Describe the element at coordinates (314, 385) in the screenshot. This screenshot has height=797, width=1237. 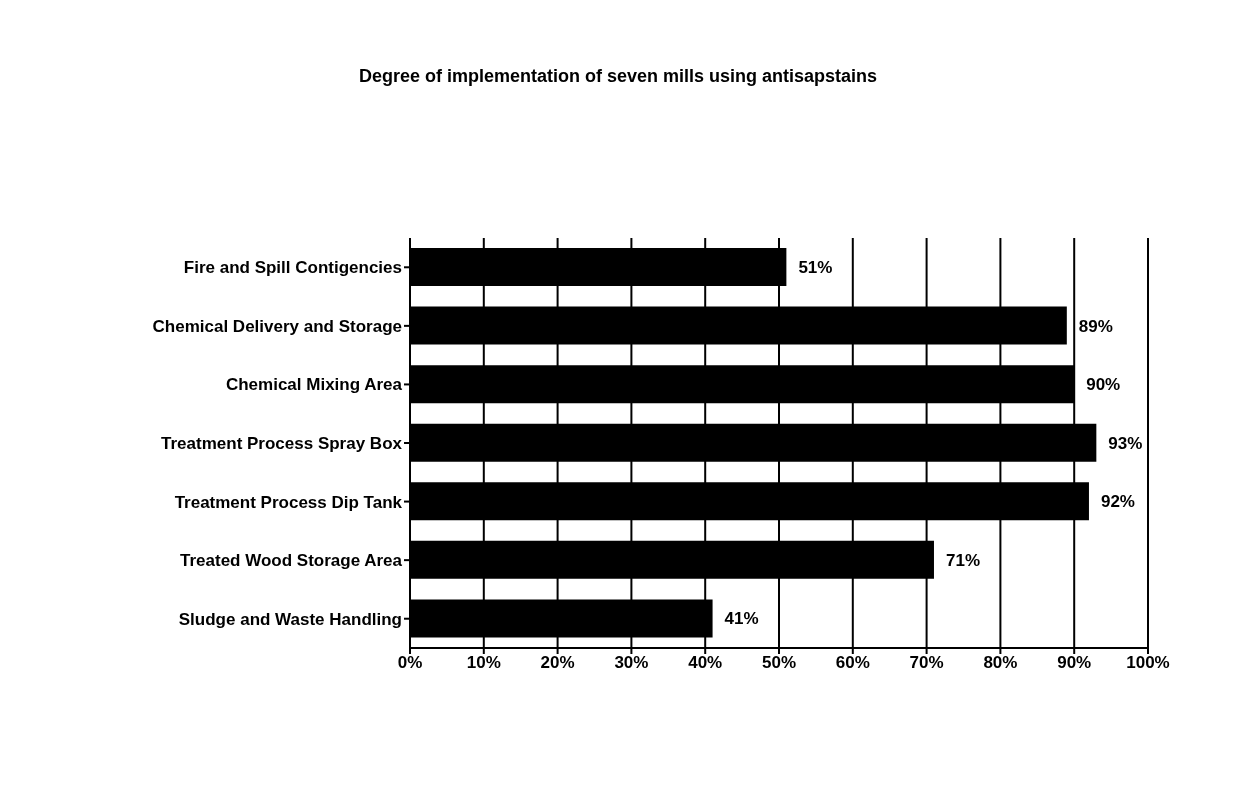
I see `y-tick-label: Chemical Mixing Area` at that location.